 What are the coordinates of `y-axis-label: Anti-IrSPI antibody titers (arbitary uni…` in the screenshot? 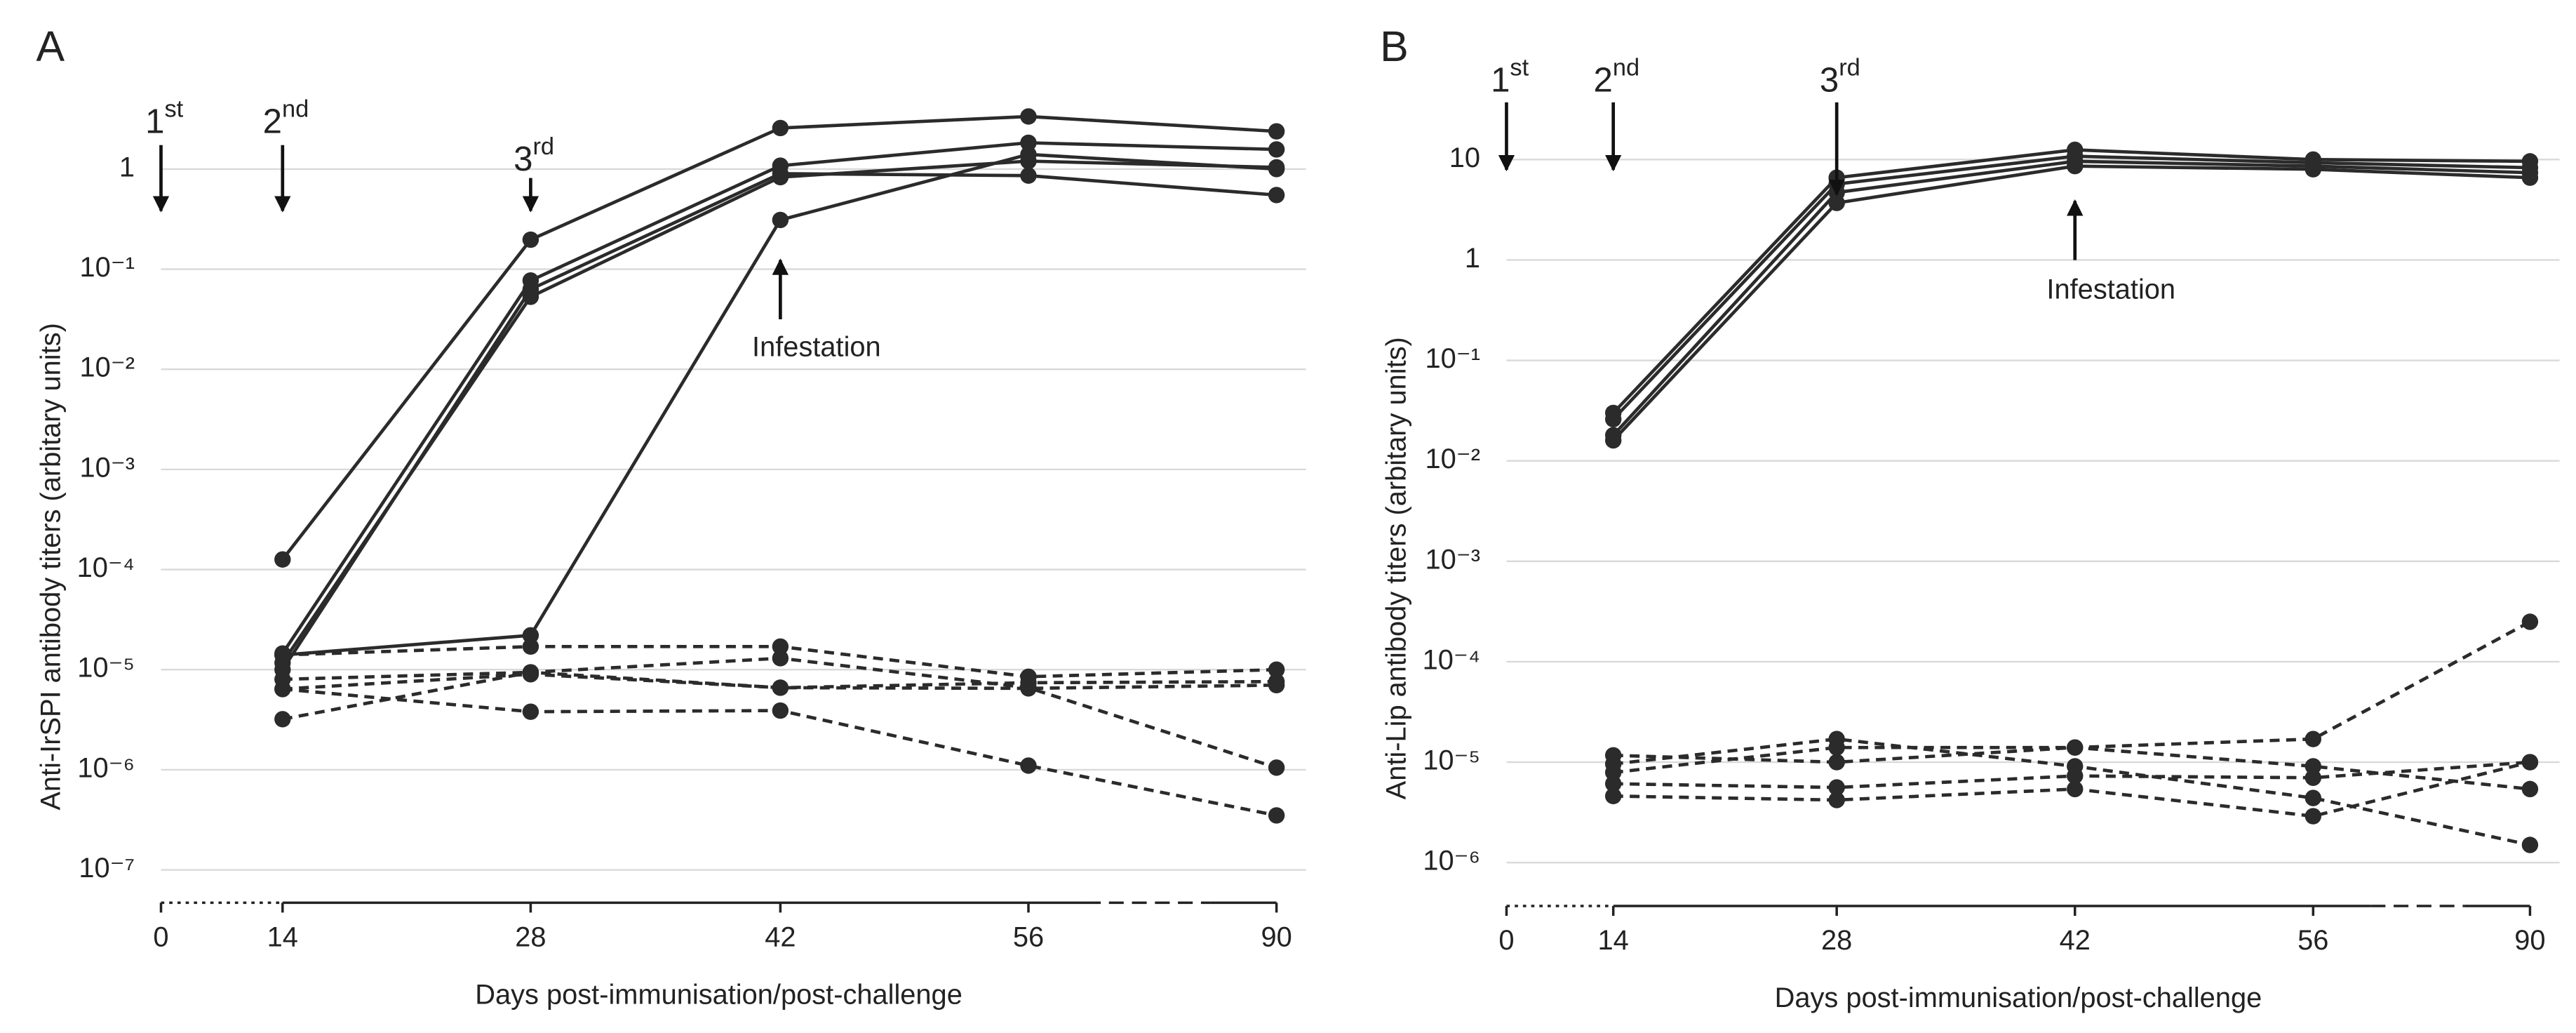 It's located at (51, 566).